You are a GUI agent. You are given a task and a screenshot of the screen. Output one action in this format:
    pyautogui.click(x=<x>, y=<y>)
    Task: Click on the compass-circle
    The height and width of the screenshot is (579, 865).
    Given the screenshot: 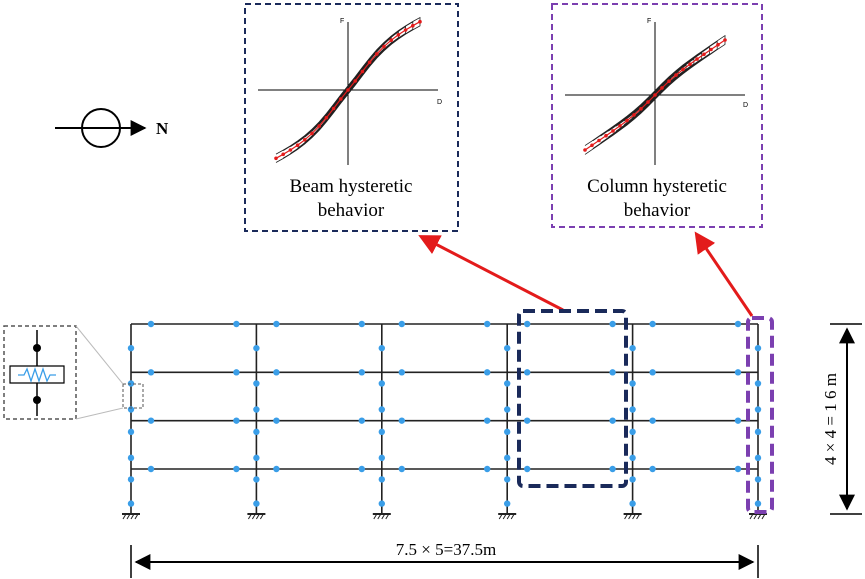 What is the action you would take?
    pyautogui.click(x=101, y=128)
    